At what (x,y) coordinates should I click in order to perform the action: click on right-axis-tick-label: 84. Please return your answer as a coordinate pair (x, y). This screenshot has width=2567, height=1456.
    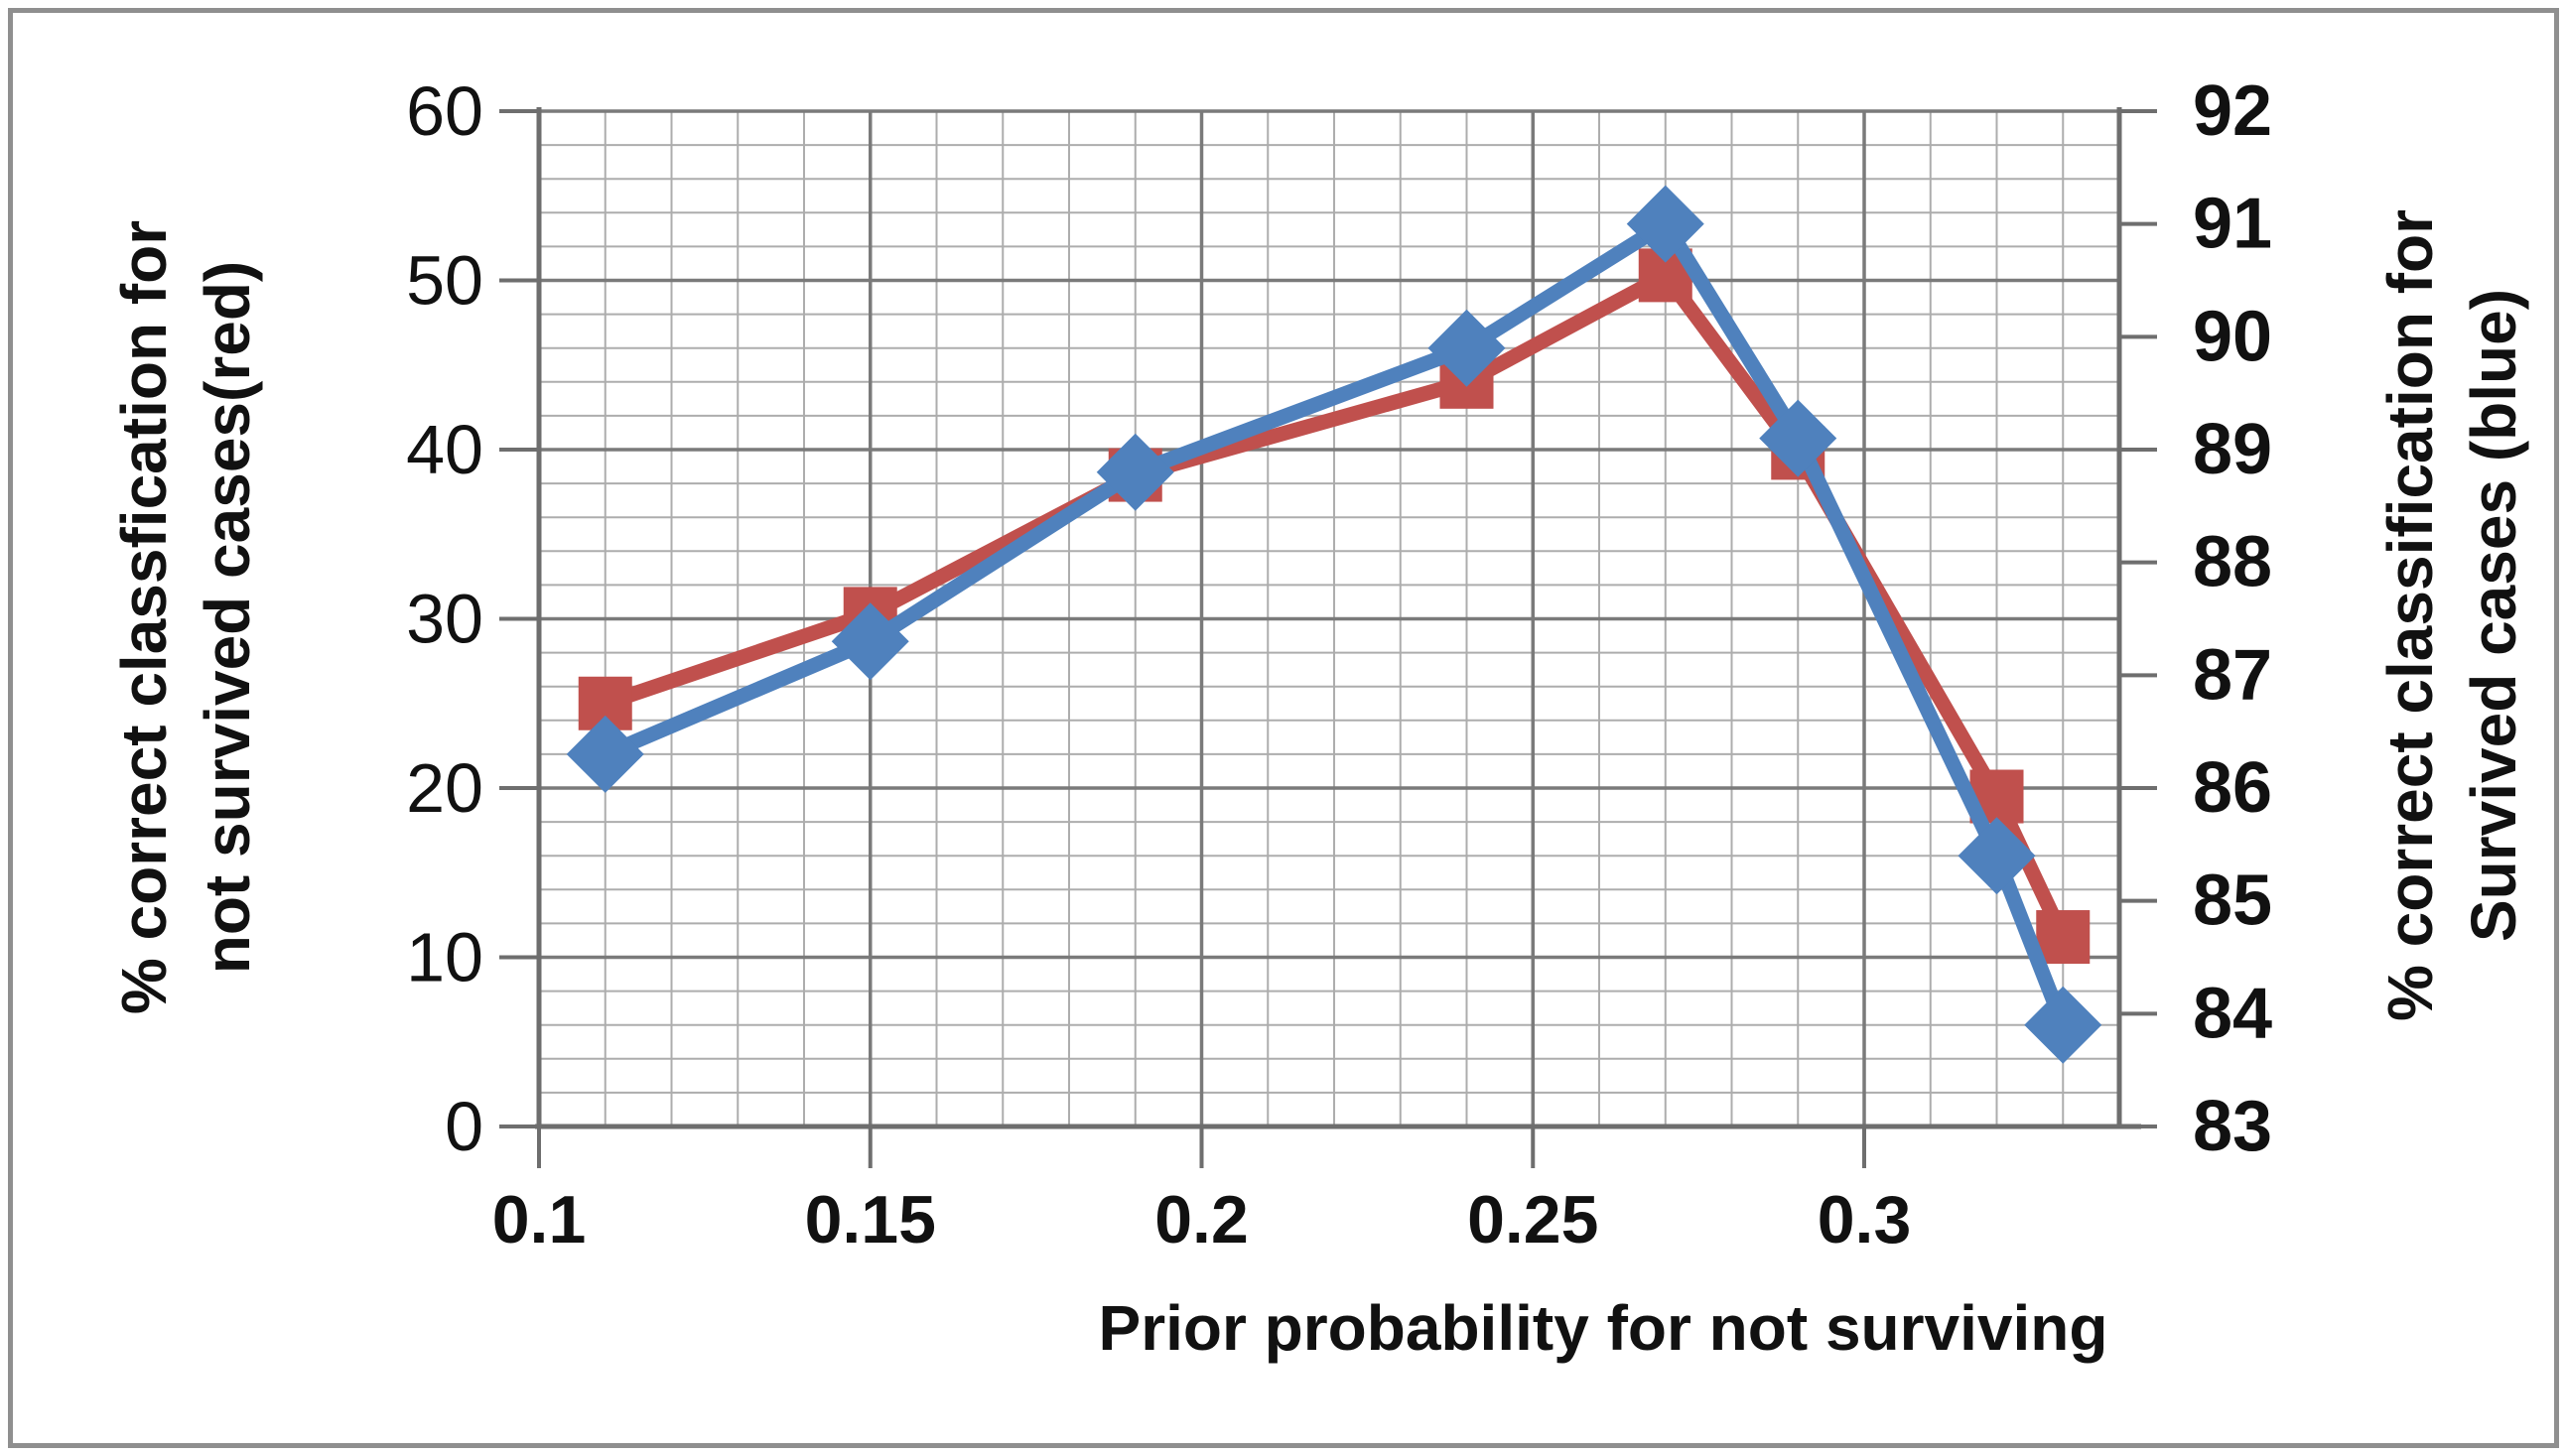
    Looking at the image, I should click on (2233, 1013).